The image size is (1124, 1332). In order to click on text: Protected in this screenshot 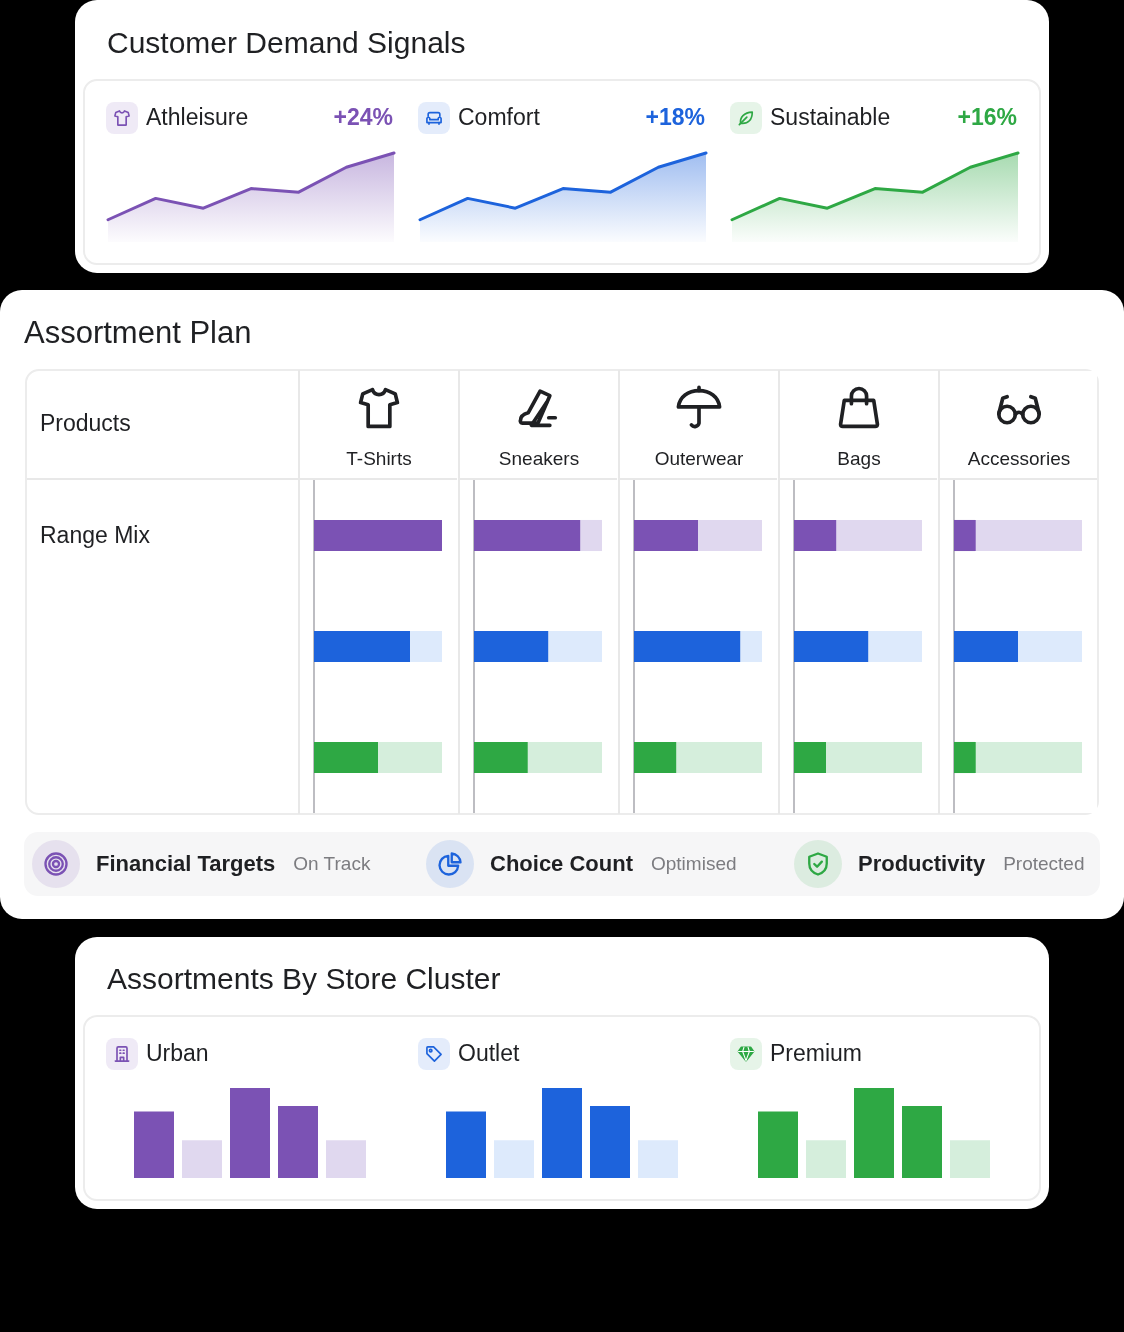, I will do `click(1044, 864)`.